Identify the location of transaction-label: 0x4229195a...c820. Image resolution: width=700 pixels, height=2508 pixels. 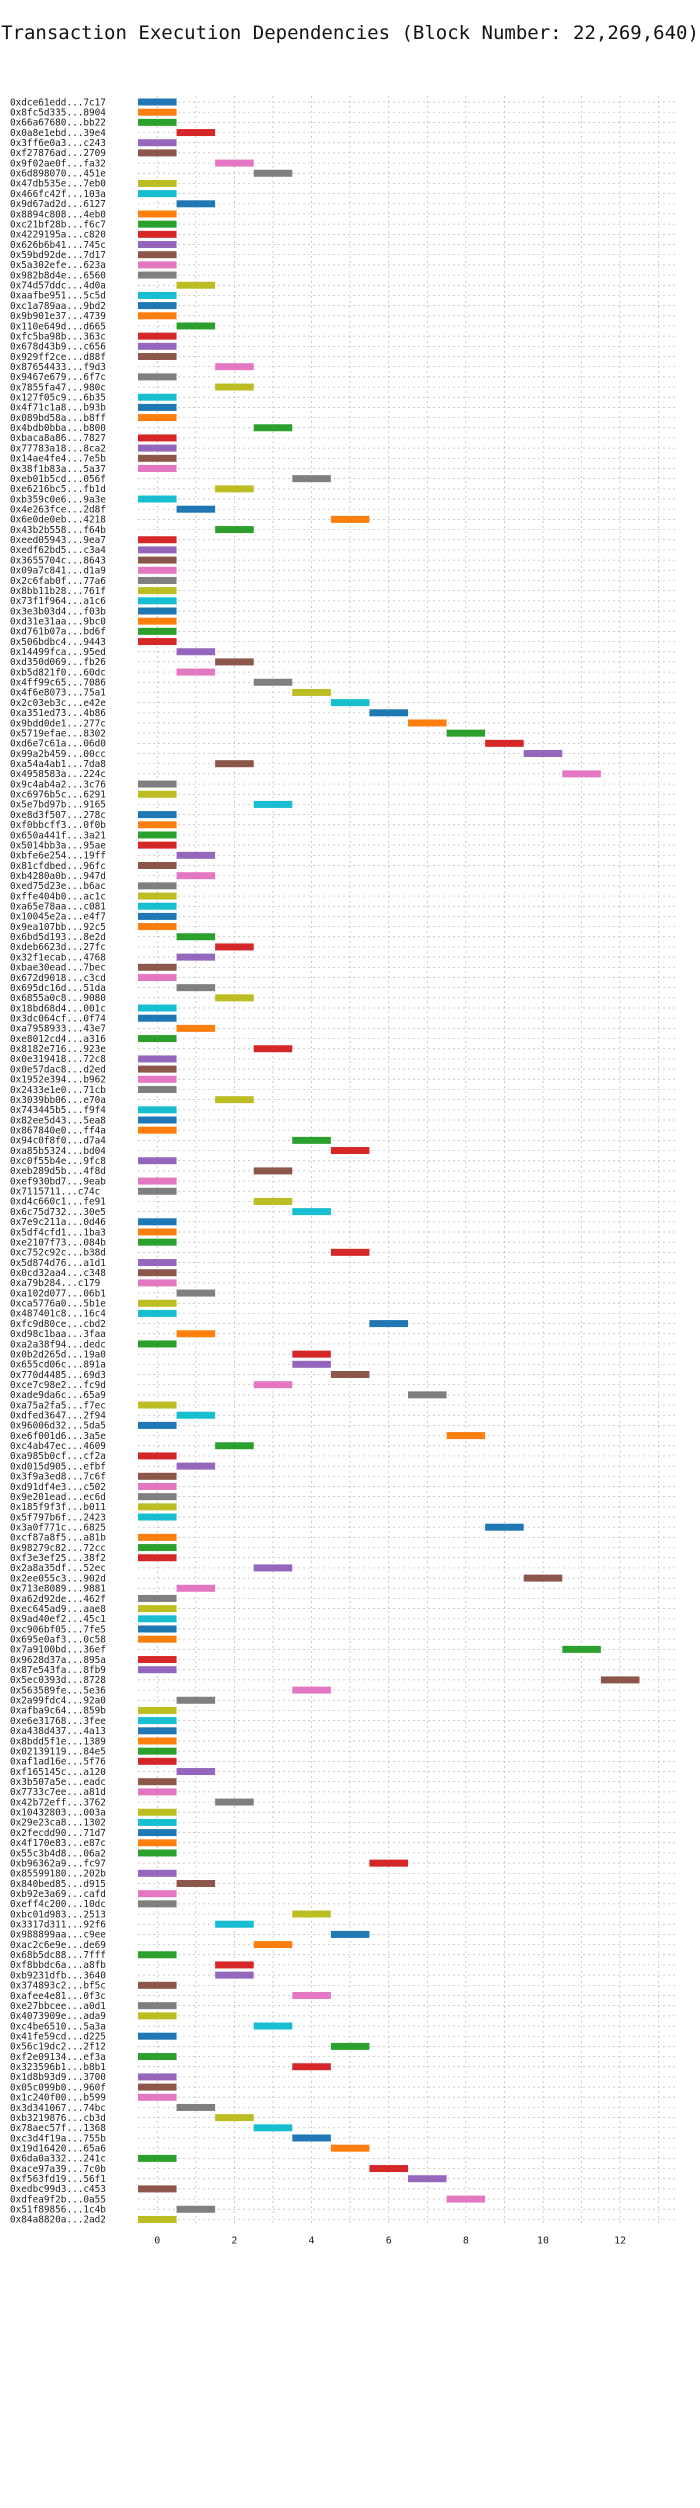
(58, 235).